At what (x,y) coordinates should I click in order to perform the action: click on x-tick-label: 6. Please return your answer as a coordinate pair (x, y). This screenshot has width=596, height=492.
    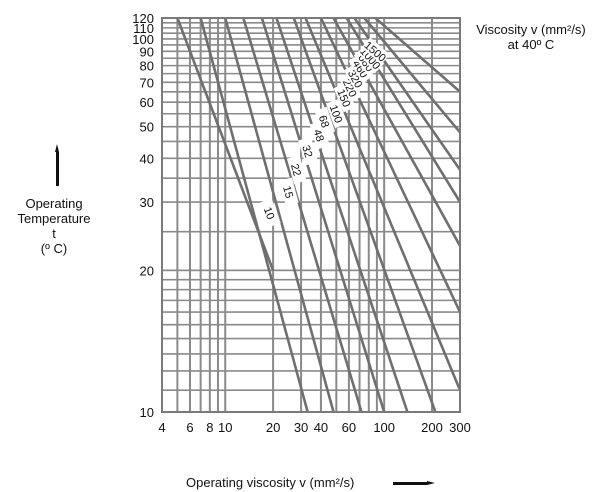
    Looking at the image, I should click on (189, 427).